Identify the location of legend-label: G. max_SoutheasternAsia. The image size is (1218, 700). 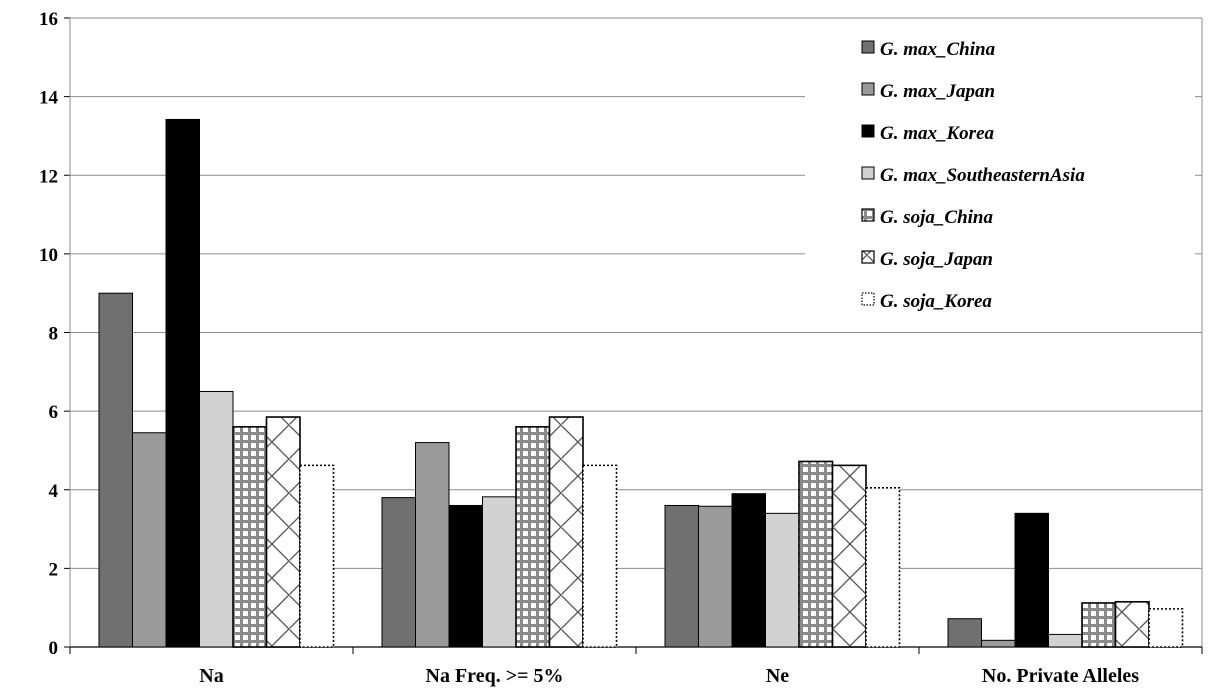
(982, 175).